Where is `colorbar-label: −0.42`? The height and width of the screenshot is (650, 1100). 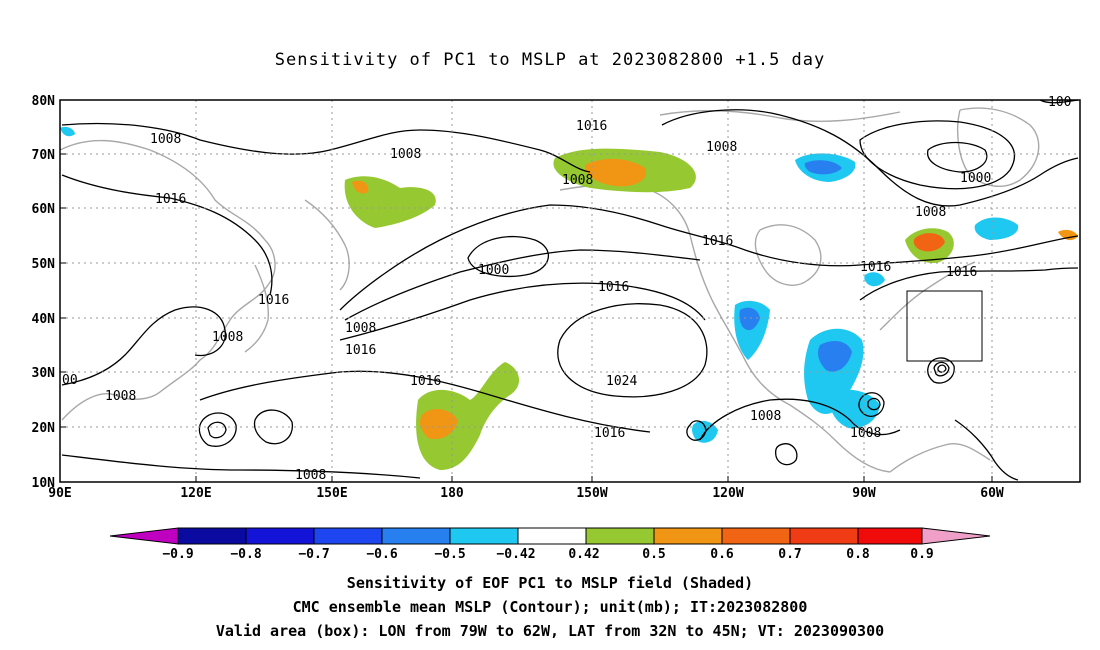
colorbar-label: −0.42 is located at coordinates (515, 554).